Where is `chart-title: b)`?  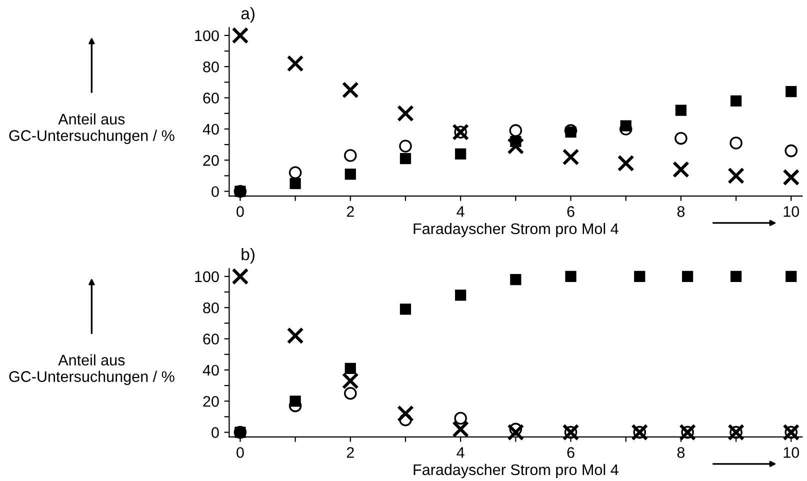 chart-title: b) is located at coordinates (248, 256).